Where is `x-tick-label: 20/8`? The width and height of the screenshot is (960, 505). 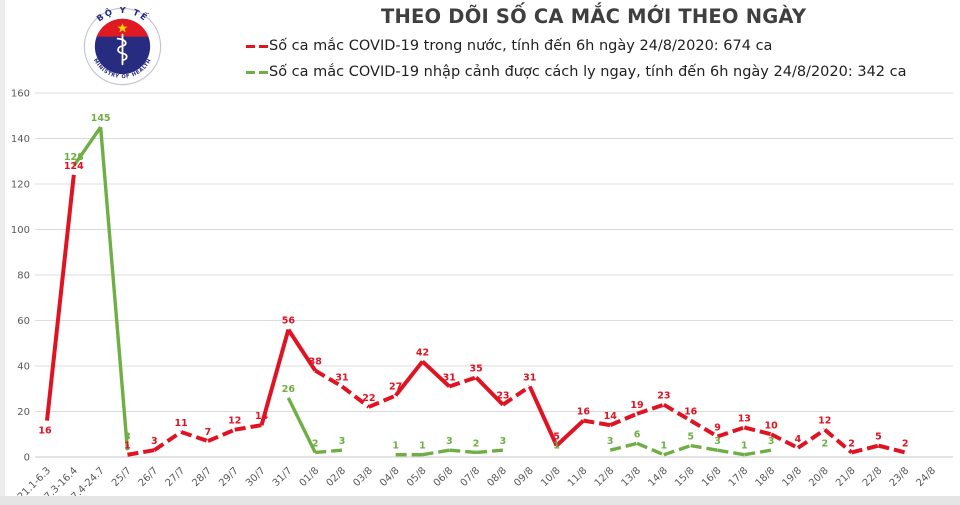
x-tick-label: 20/8 is located at coordinates (819, 477).